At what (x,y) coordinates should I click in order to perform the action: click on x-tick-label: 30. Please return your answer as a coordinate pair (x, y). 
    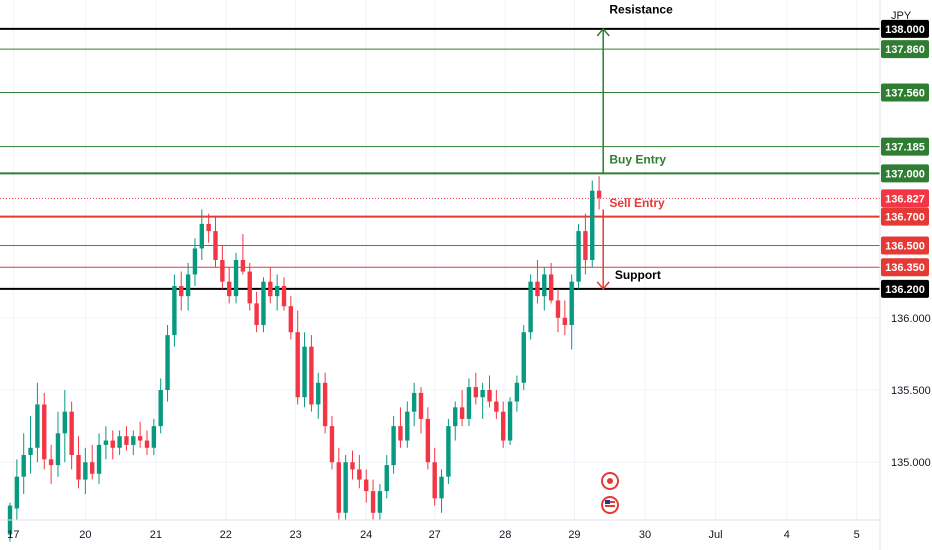
    Looking at the image, I should click on (645, 535).